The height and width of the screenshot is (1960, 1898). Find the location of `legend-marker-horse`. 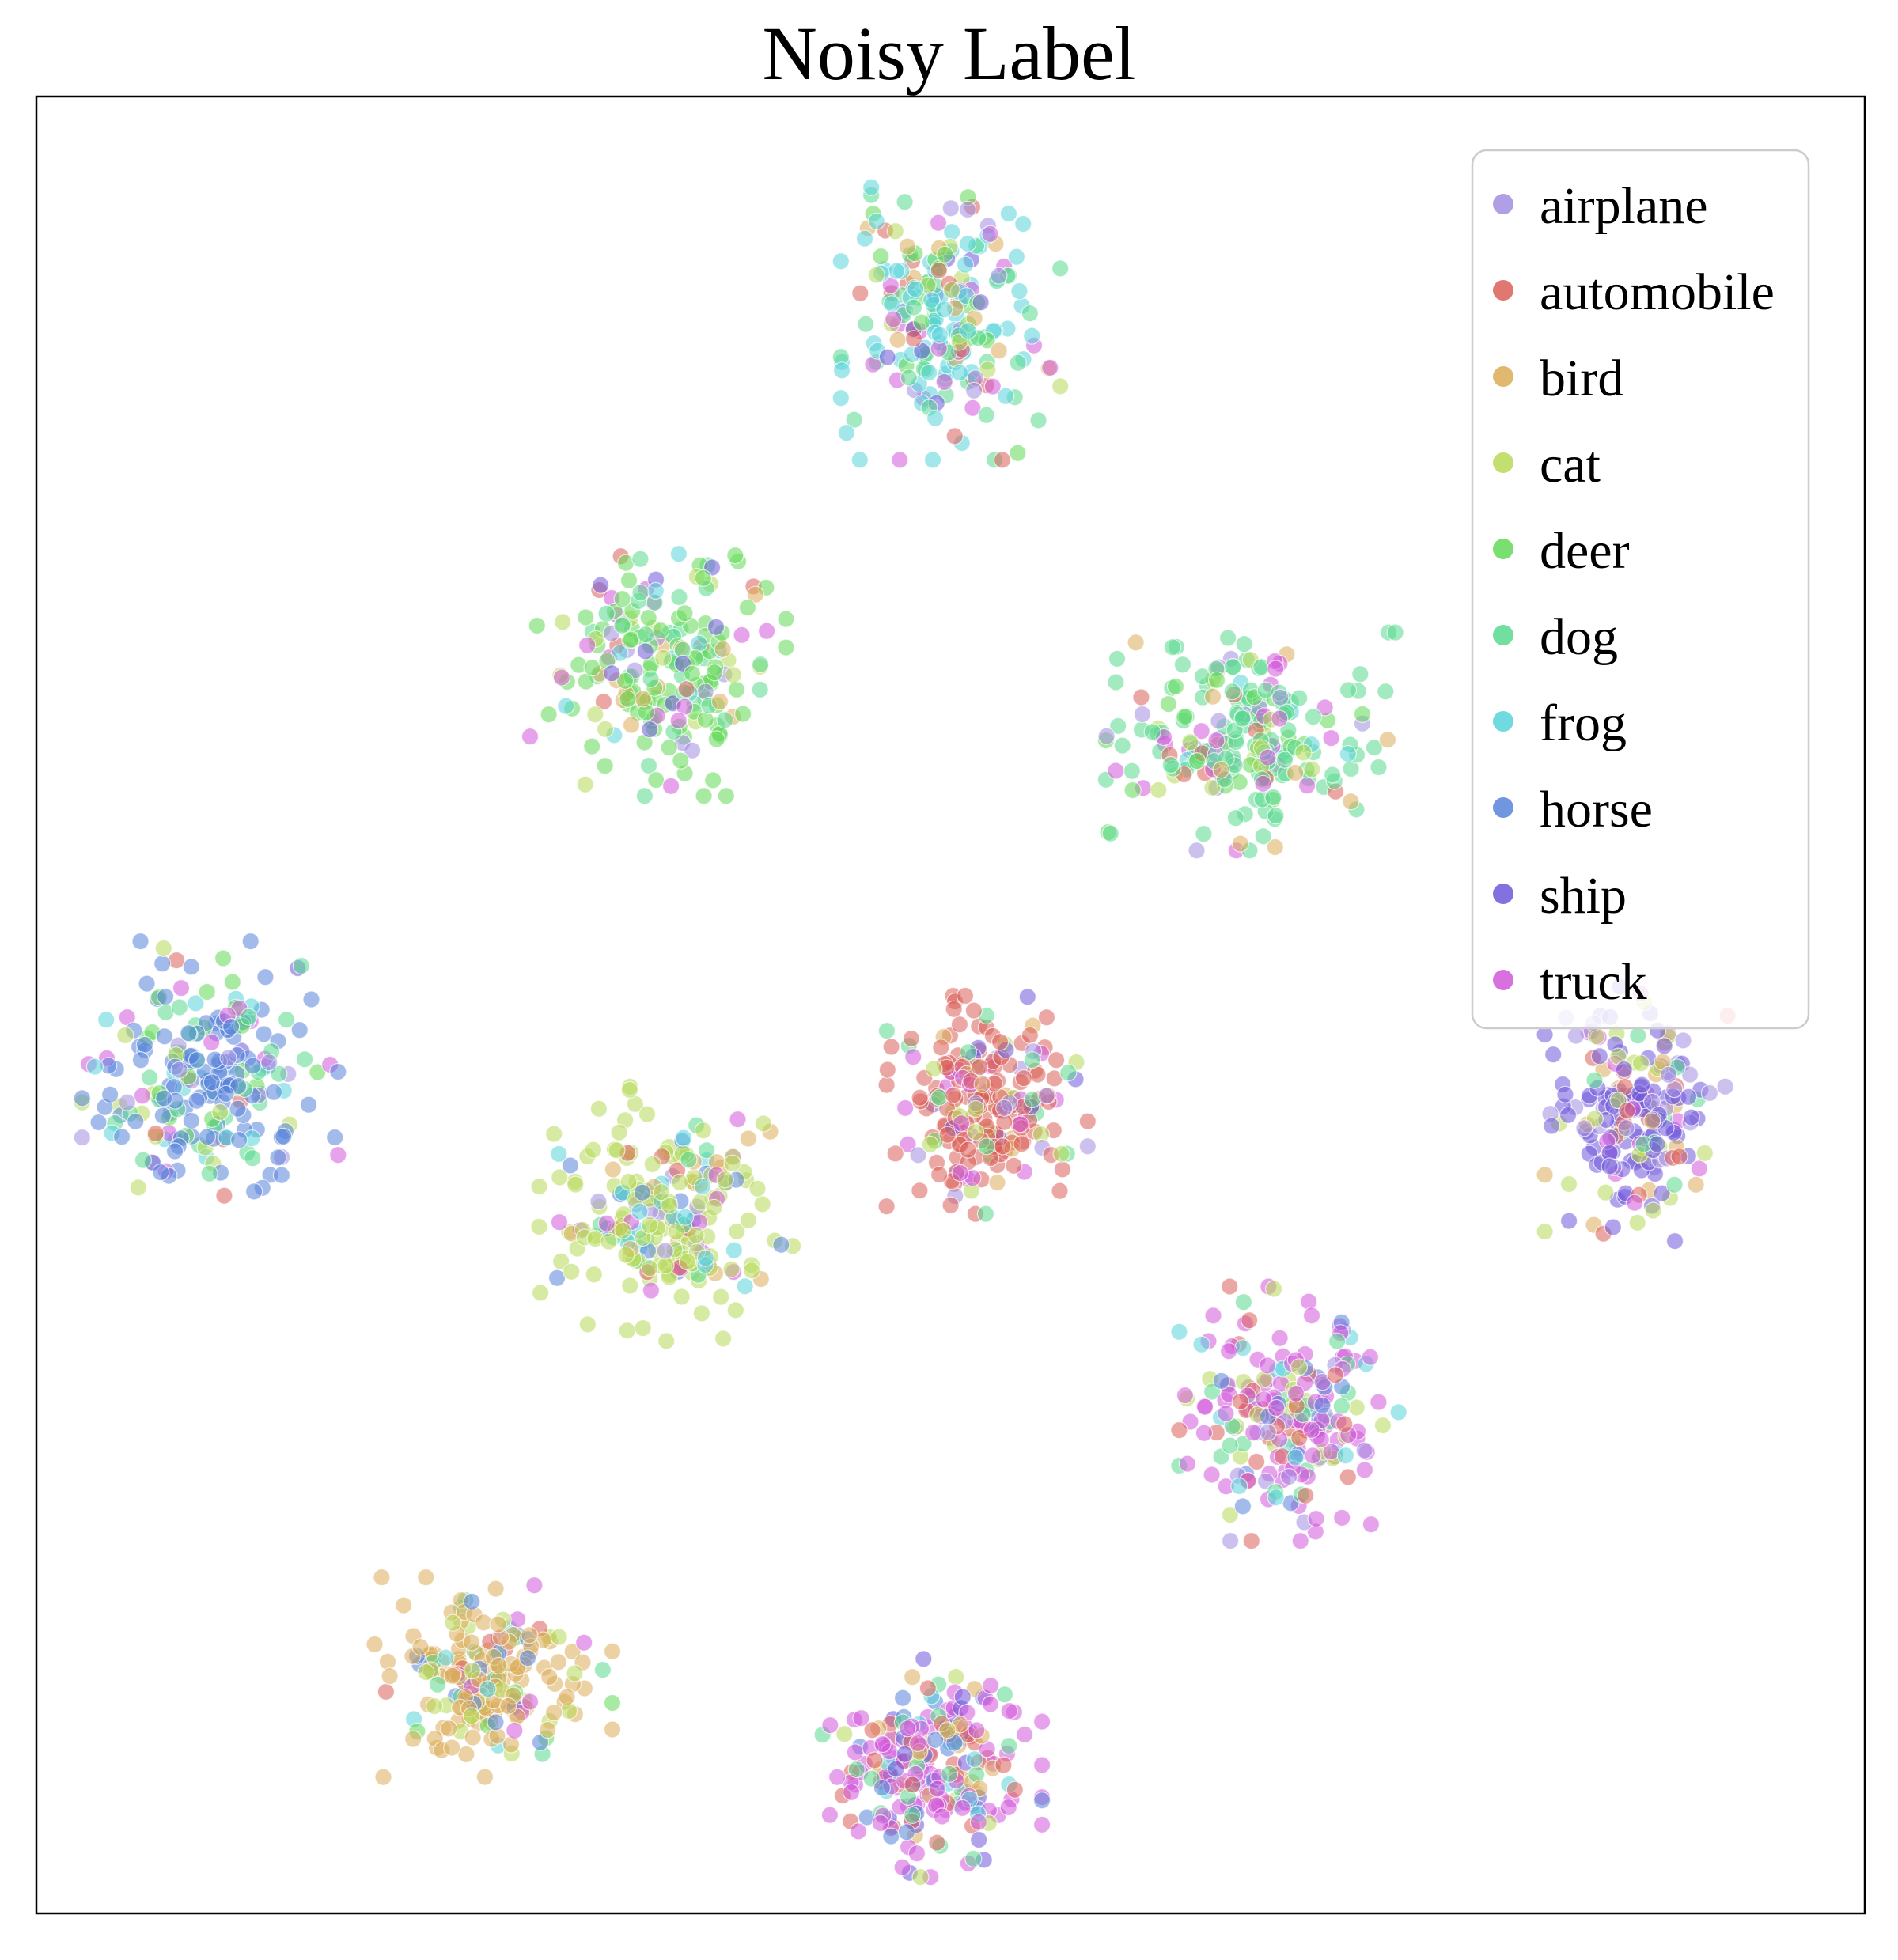

legend-marker-horse is located at coordinates (1503, 807).